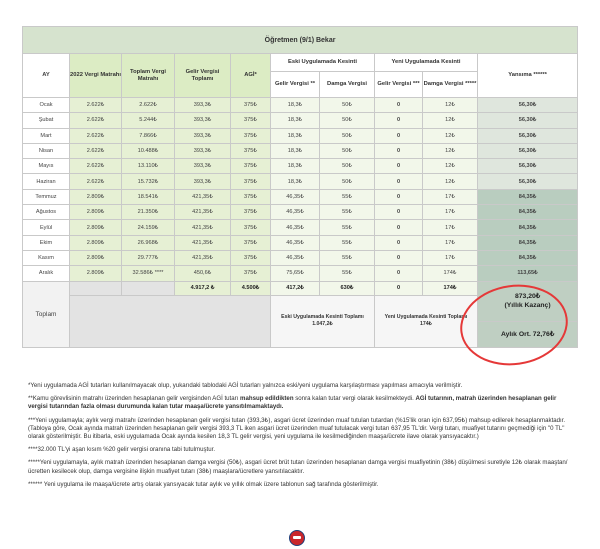 The width and height of the screenshot is (600, 549). What do you see at coordinates (322, 317) in the screenshot?
I see `eski-summary-label: Eski Uygulamada Kesinti Toplamı` at bounding box center [322, 317].